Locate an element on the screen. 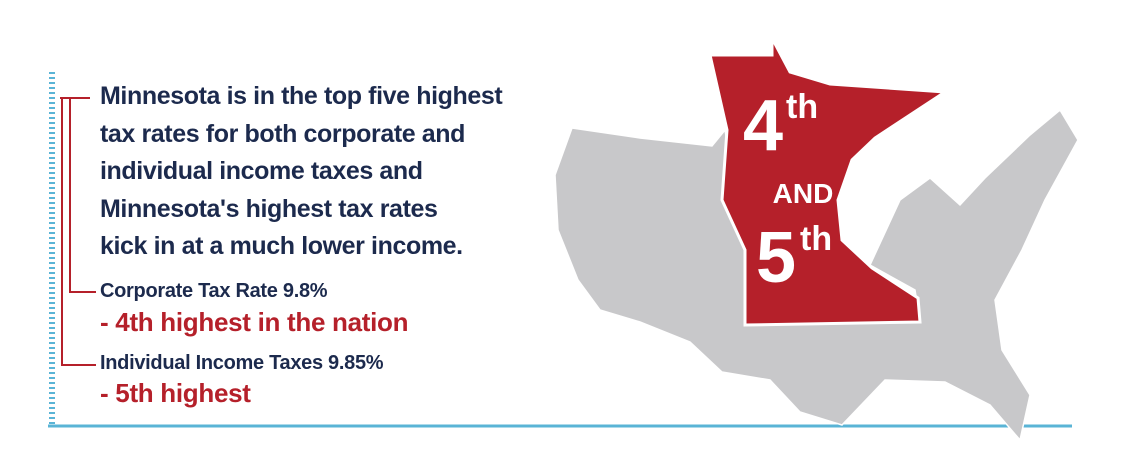 The image size is (1130, 452). badge-number: 5 is located at coordinates (776, 258).